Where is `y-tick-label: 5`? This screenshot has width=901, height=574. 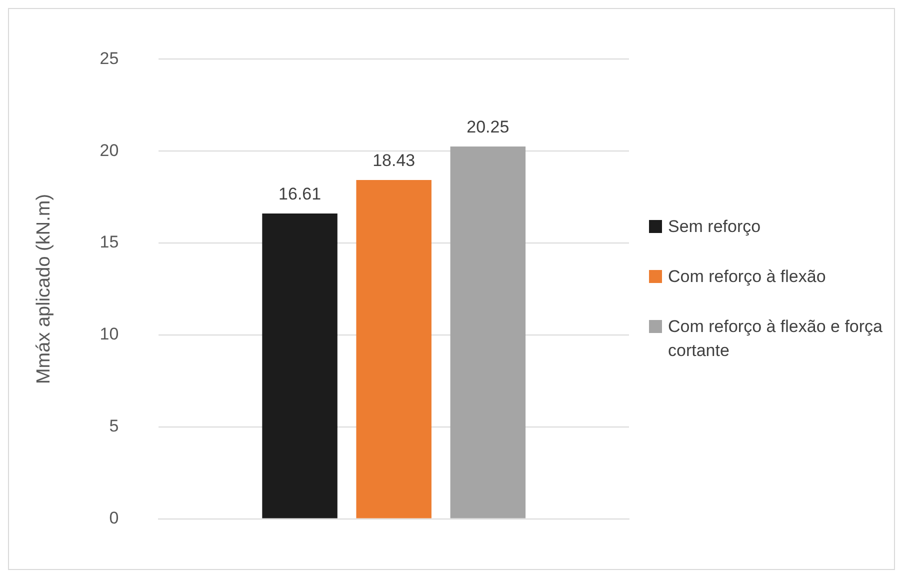
y-tick-label: 5 is located at coordinates (114, 426).